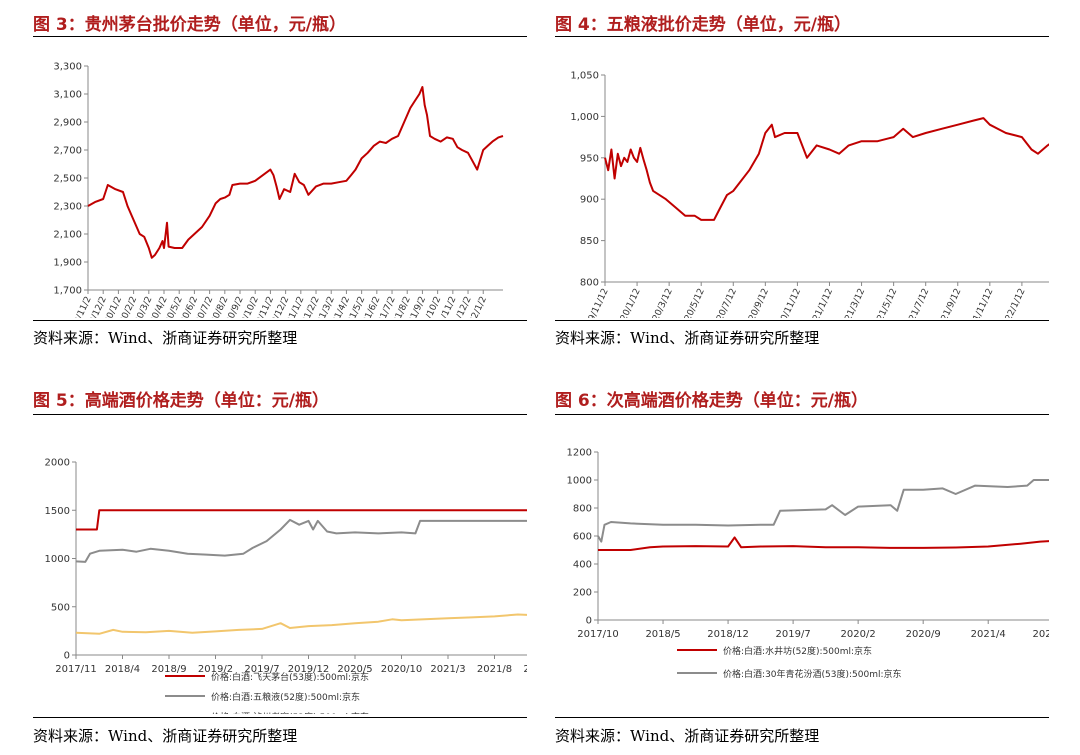  What do you see at coordinates (821, 302) in the screenshot?
I see `x-tick-label: 2021/1/12` at bounding box center [821, 302].